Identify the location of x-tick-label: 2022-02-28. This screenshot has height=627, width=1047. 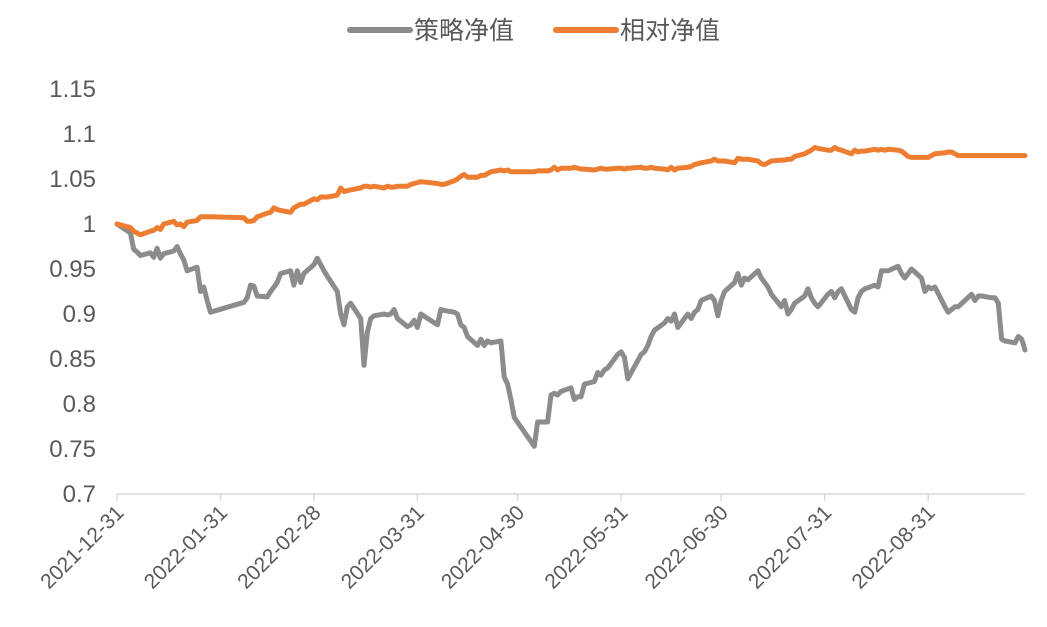
(279, 547).